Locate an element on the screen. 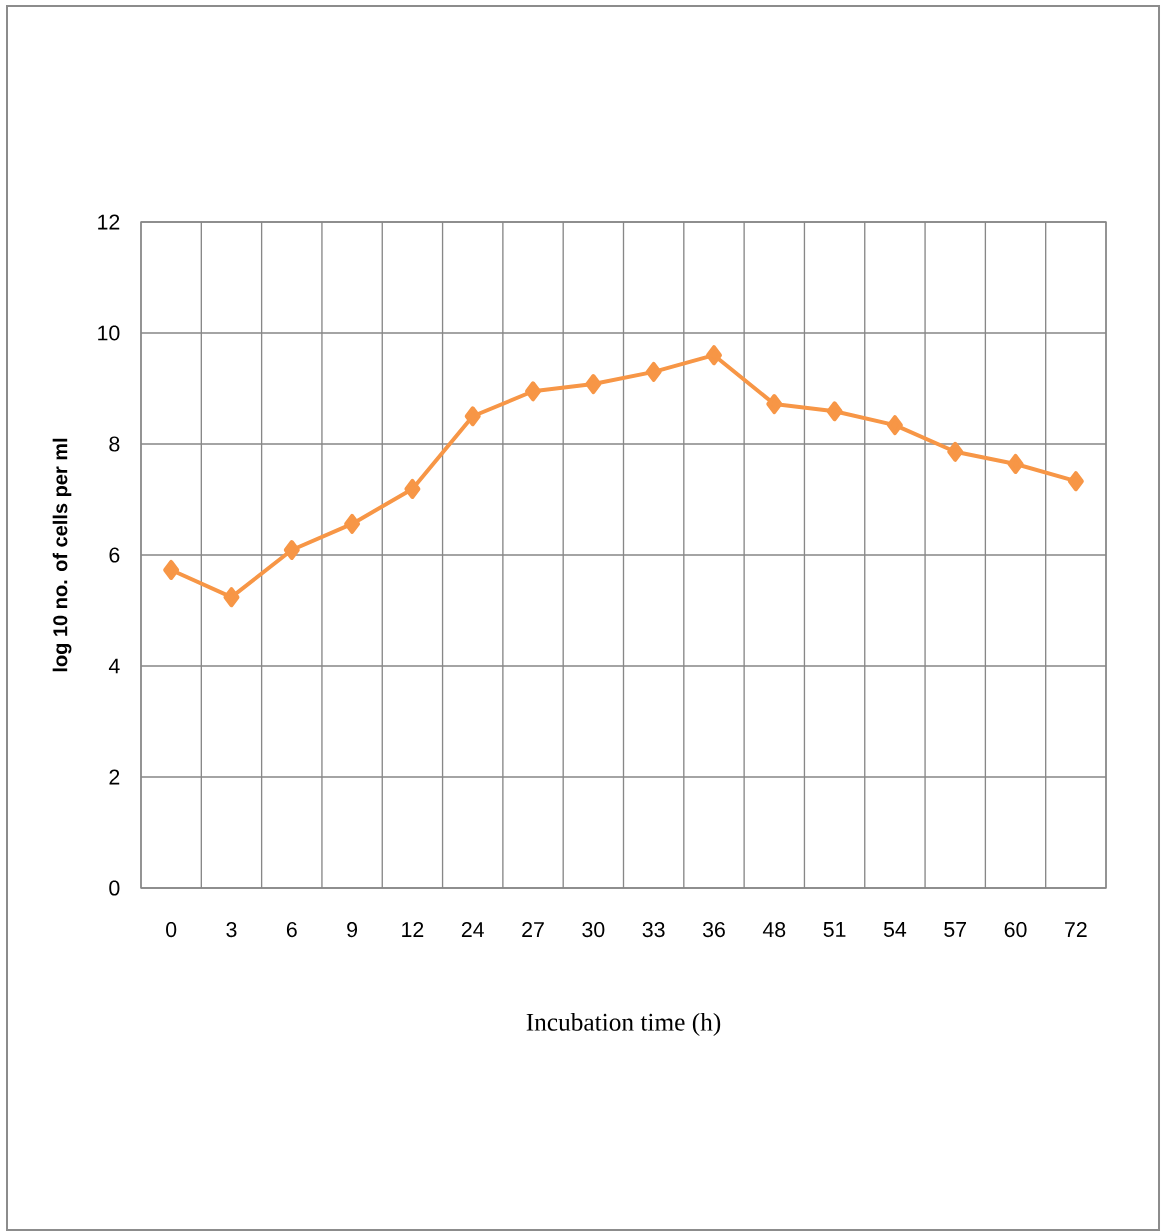  x-tick-label: 0 is located at coordinates (171, 930).